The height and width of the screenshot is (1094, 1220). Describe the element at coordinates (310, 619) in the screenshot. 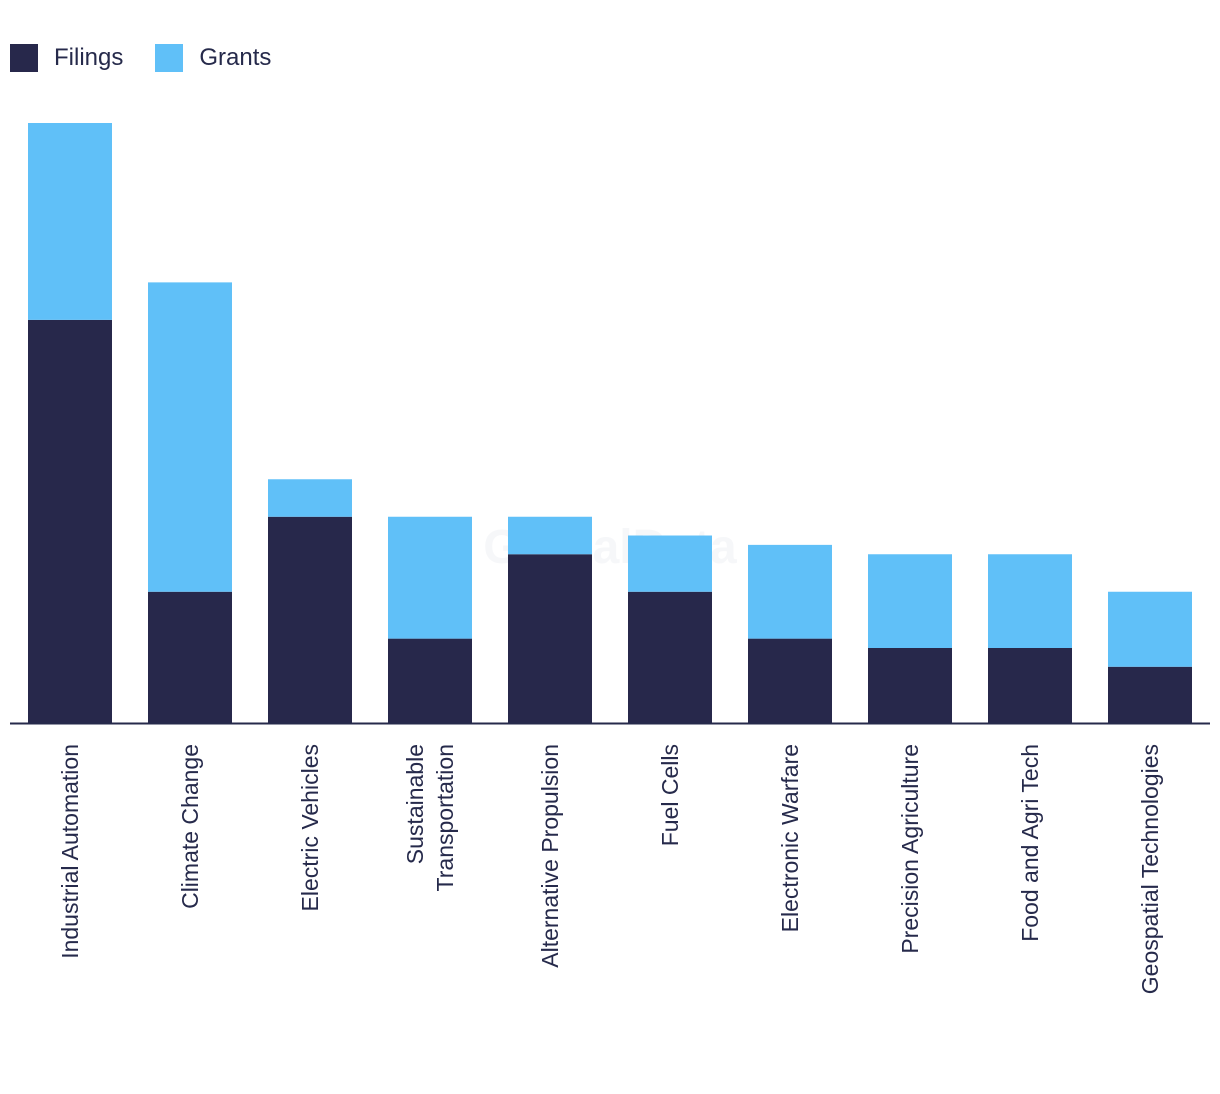

I see `bar-filings-electric-vehicles` at that location.